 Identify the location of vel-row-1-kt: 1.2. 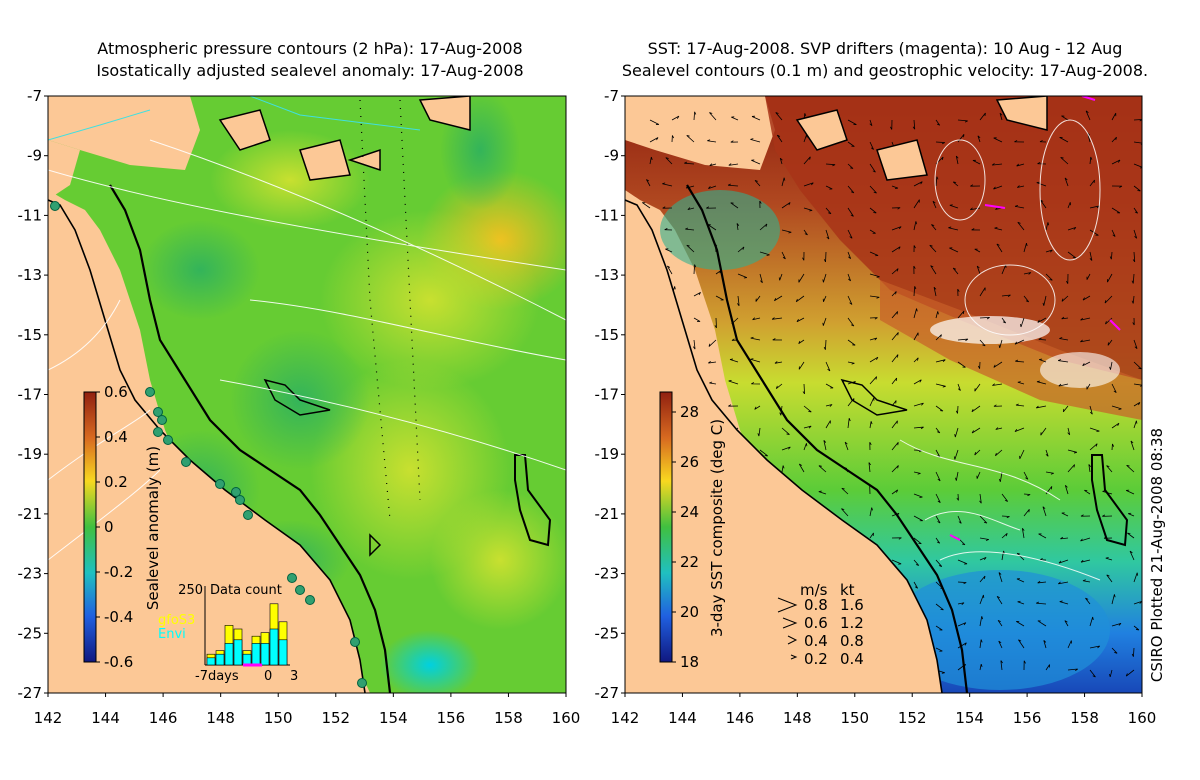
(852, 623).